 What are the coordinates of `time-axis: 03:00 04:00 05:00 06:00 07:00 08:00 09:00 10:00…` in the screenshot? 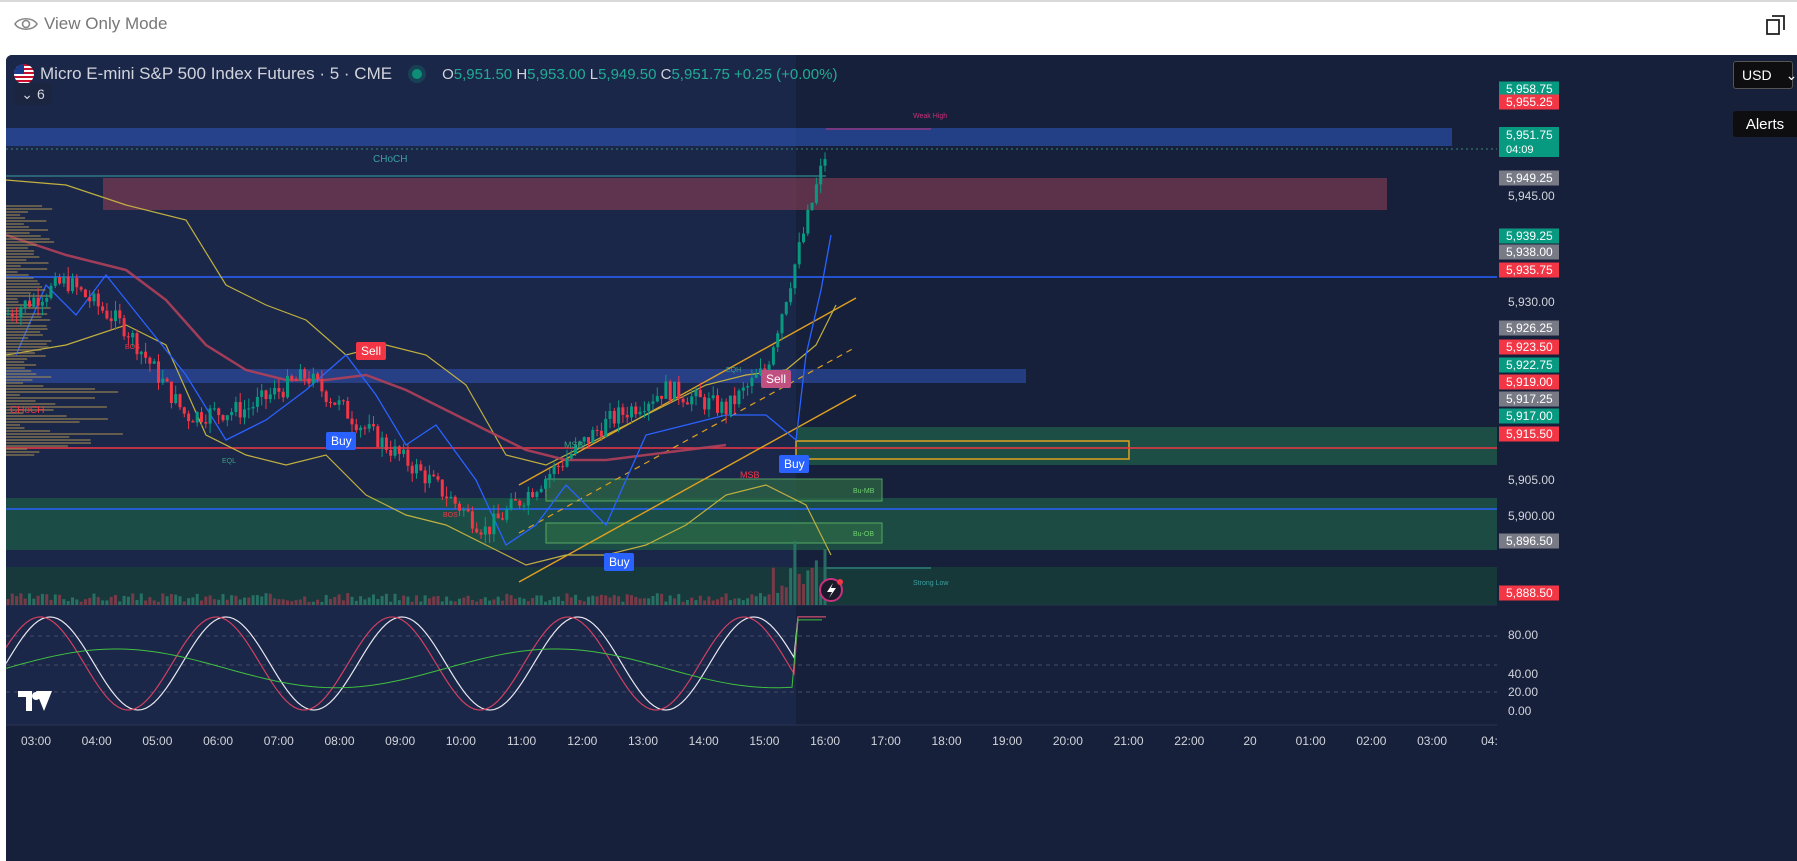 It's located at (763, 741).